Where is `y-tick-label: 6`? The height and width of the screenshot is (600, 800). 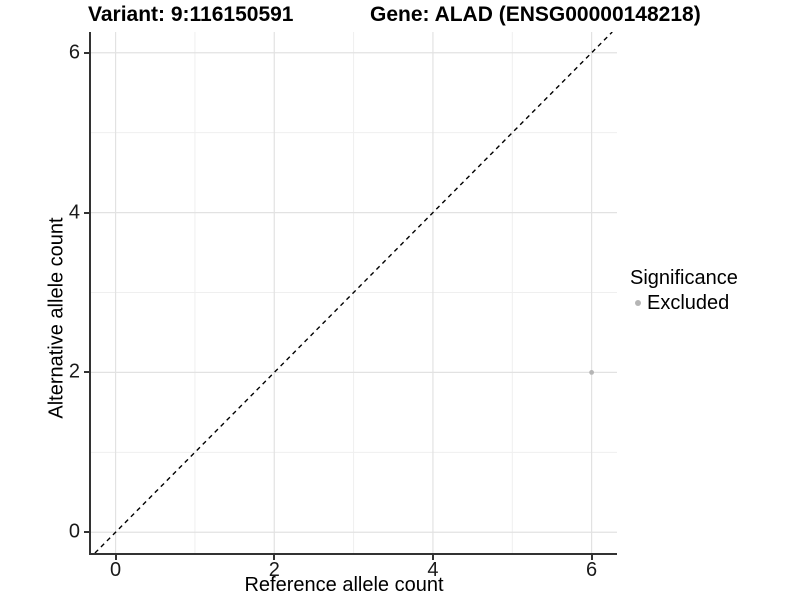
y-tick-label: 6 is located at coordinates (74, 52).